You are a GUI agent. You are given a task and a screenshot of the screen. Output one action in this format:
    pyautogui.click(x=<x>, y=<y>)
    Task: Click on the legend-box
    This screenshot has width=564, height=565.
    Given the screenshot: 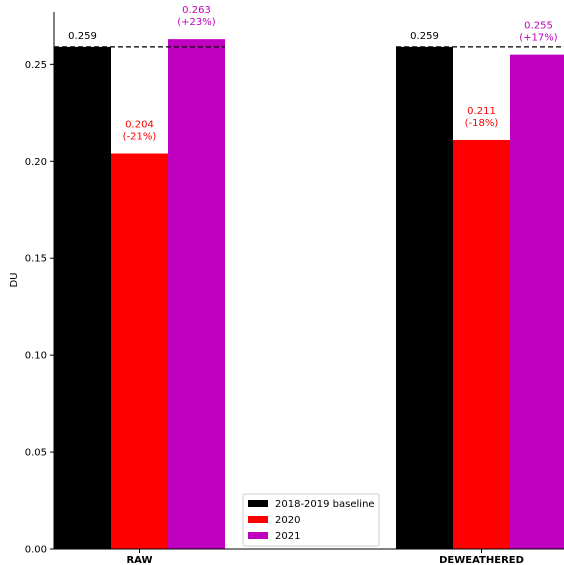 What is the action you would take?
    pyautogui.click(x=311, y=520)
    